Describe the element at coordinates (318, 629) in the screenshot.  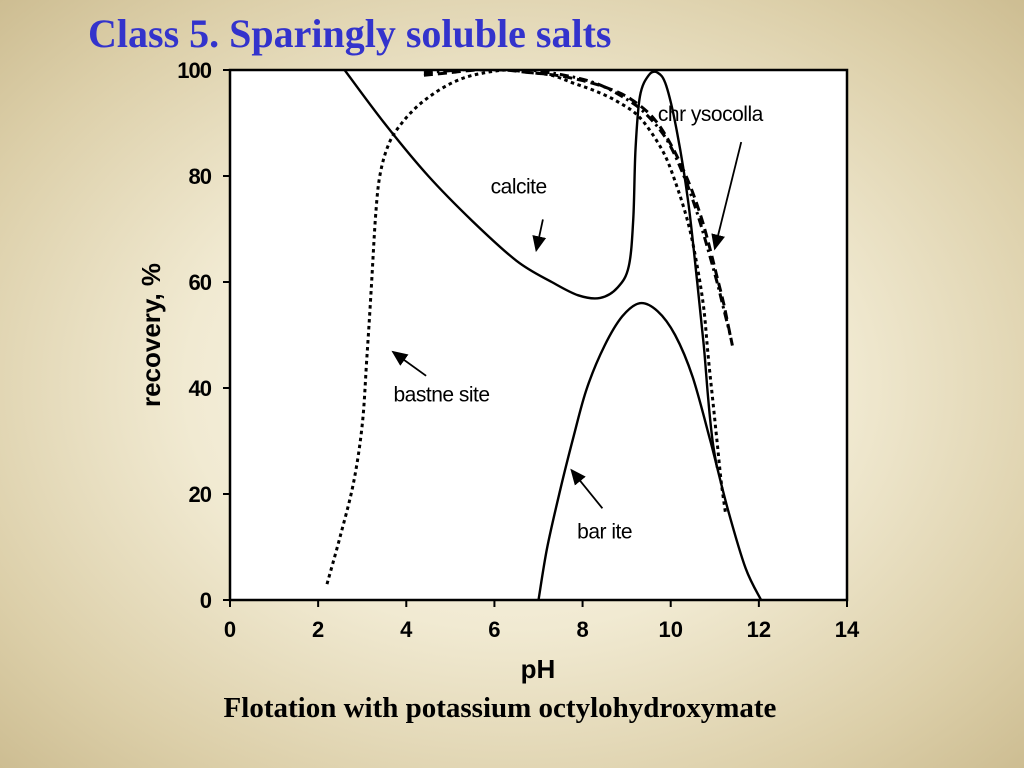
I see `x-tick-label: 2` at that location.